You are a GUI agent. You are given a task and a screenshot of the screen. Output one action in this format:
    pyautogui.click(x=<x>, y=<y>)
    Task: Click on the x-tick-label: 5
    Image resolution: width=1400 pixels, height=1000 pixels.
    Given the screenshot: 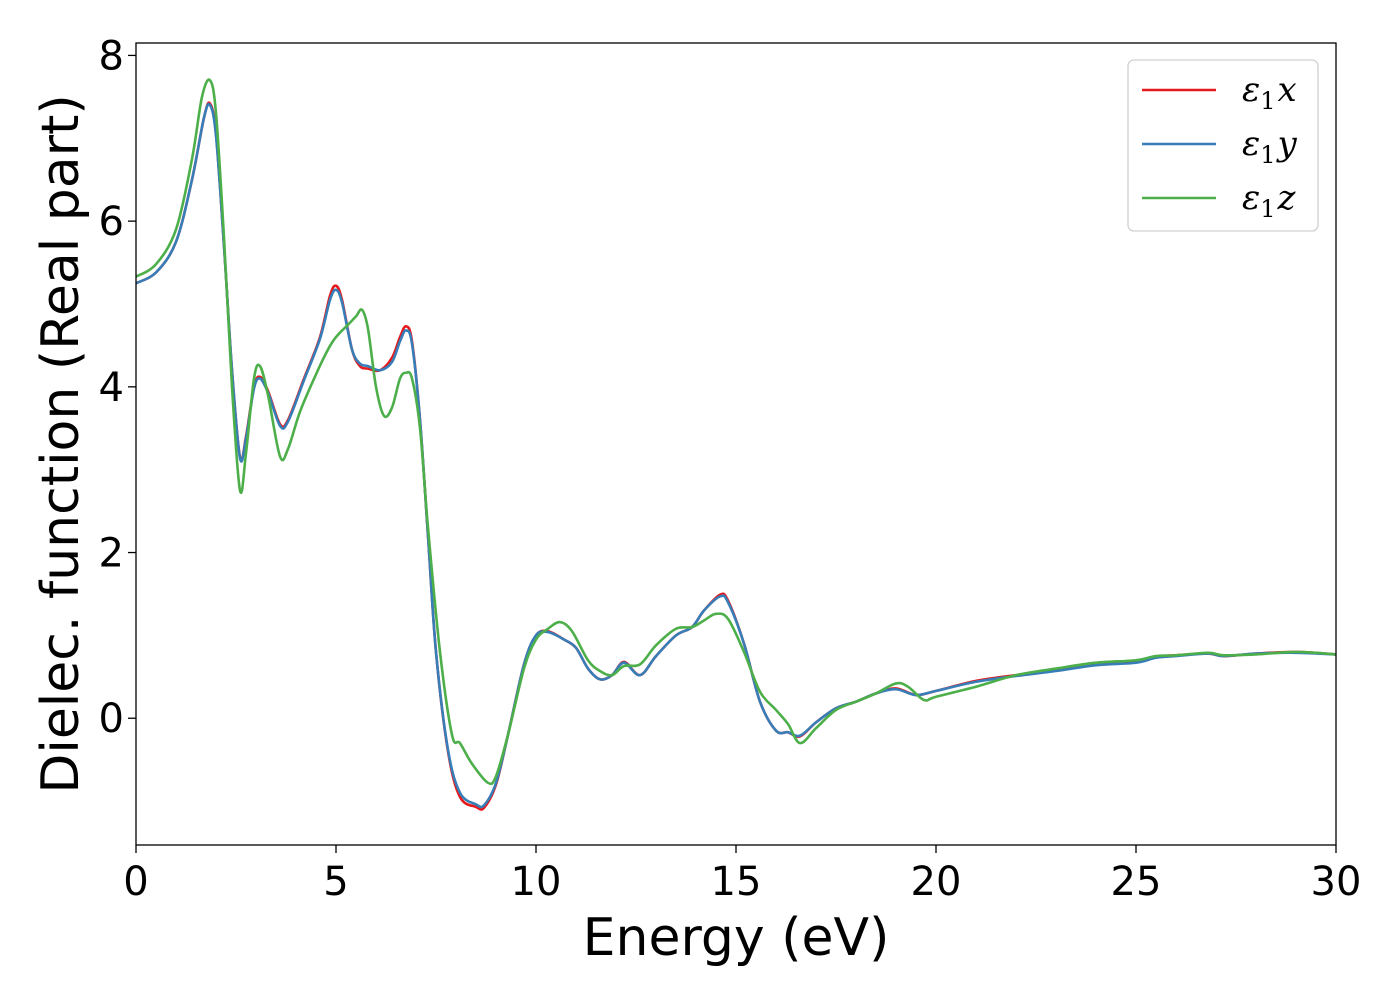 What is the action you would take?
    pyautogui.click(x=335, y=882)
    